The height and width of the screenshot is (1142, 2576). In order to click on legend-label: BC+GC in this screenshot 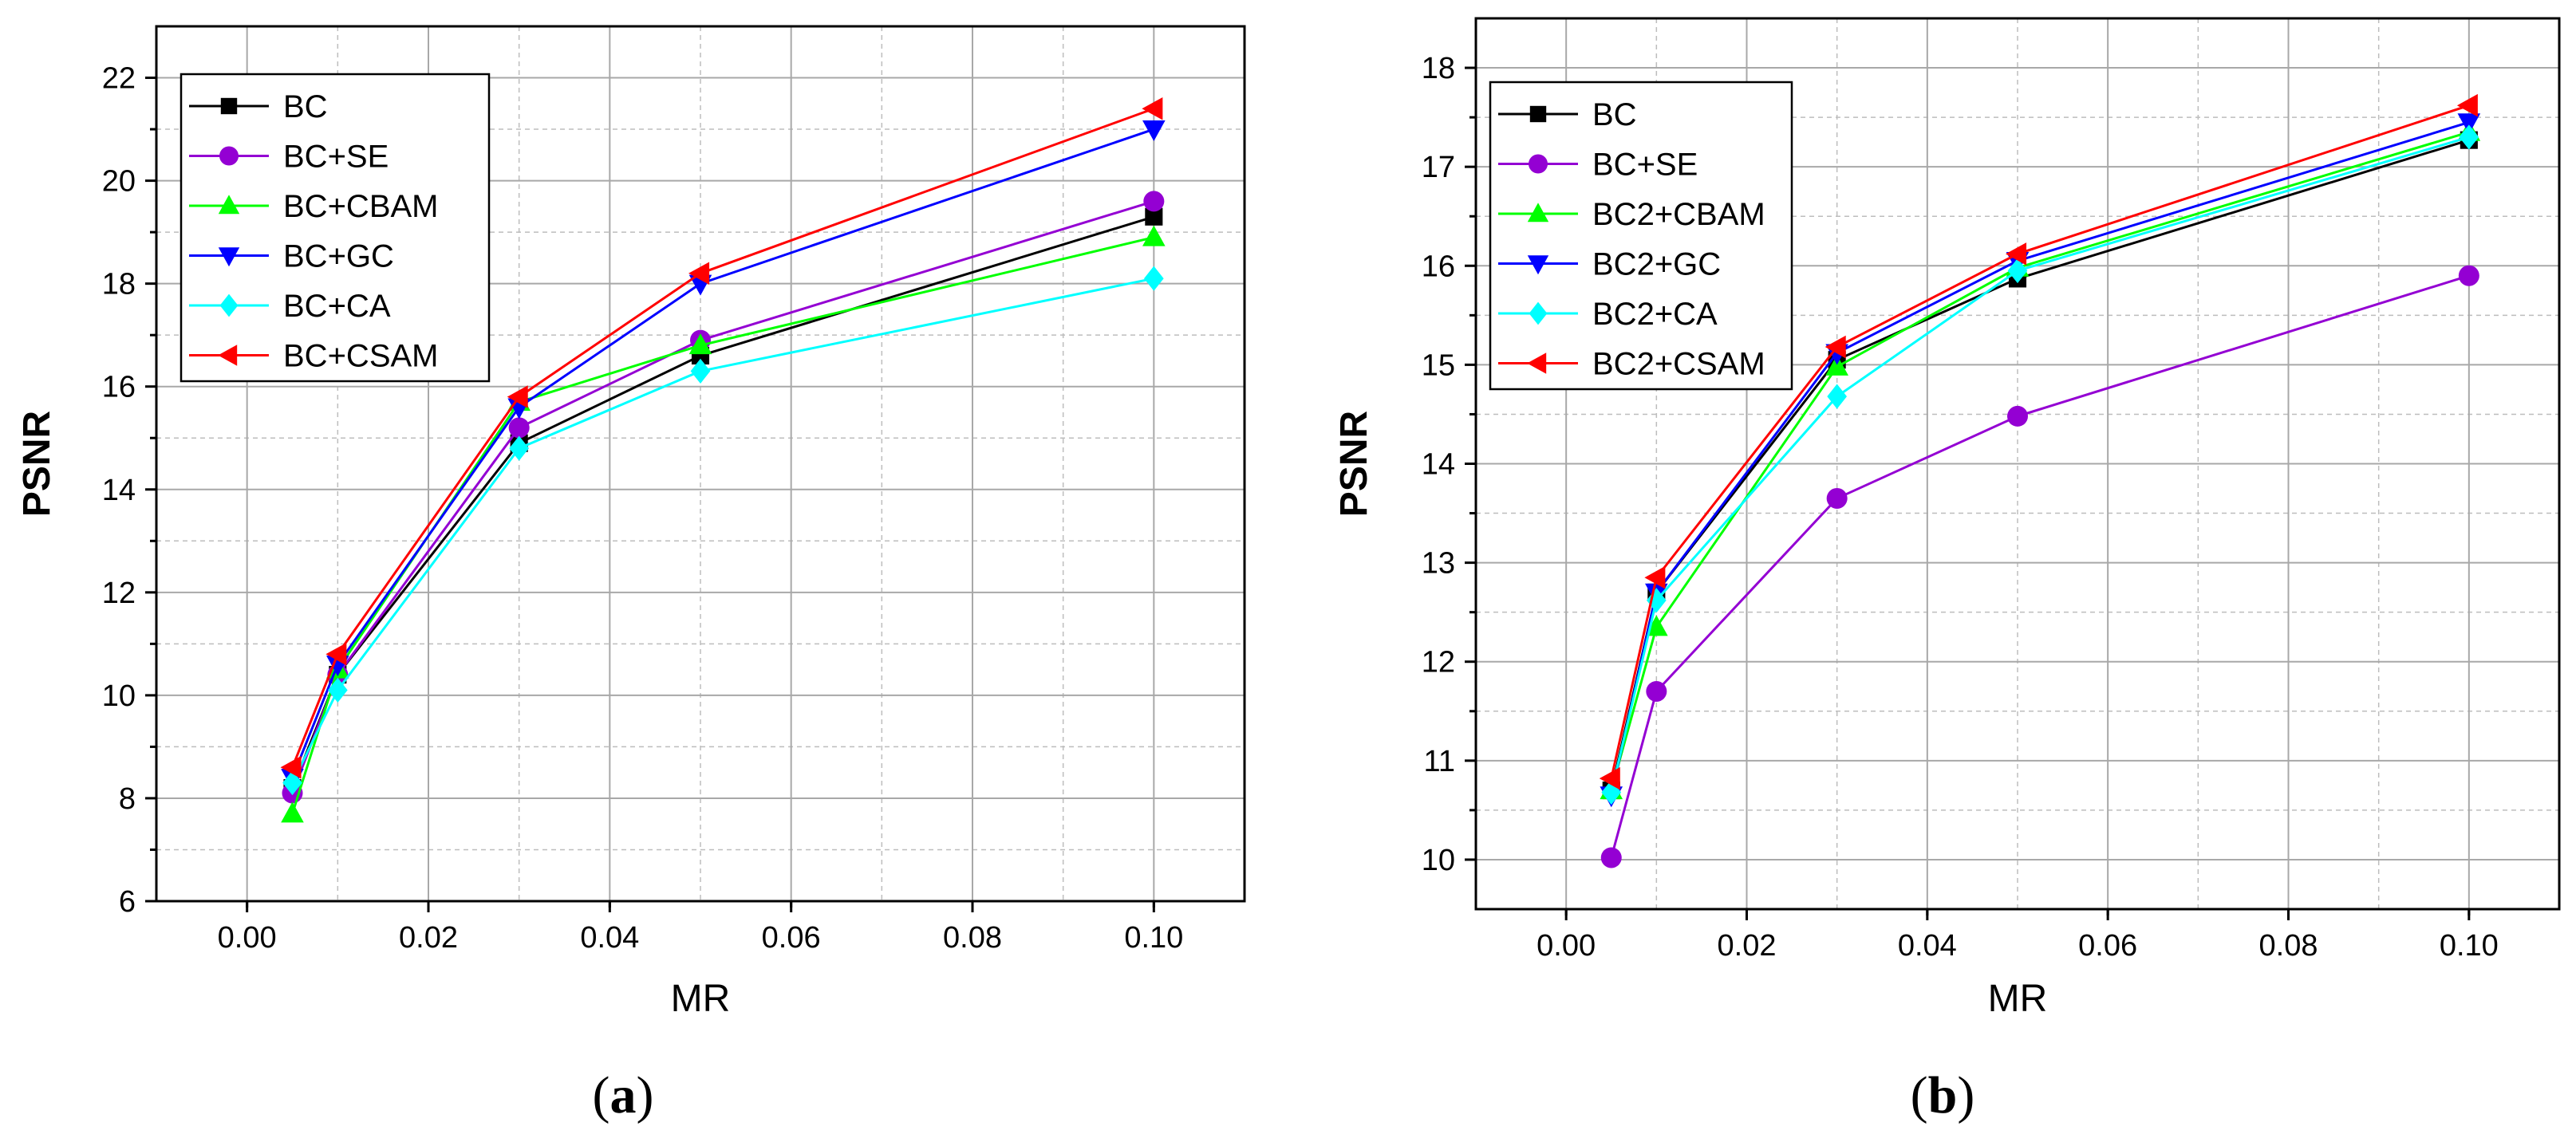, I will do `click(338, 256)`.